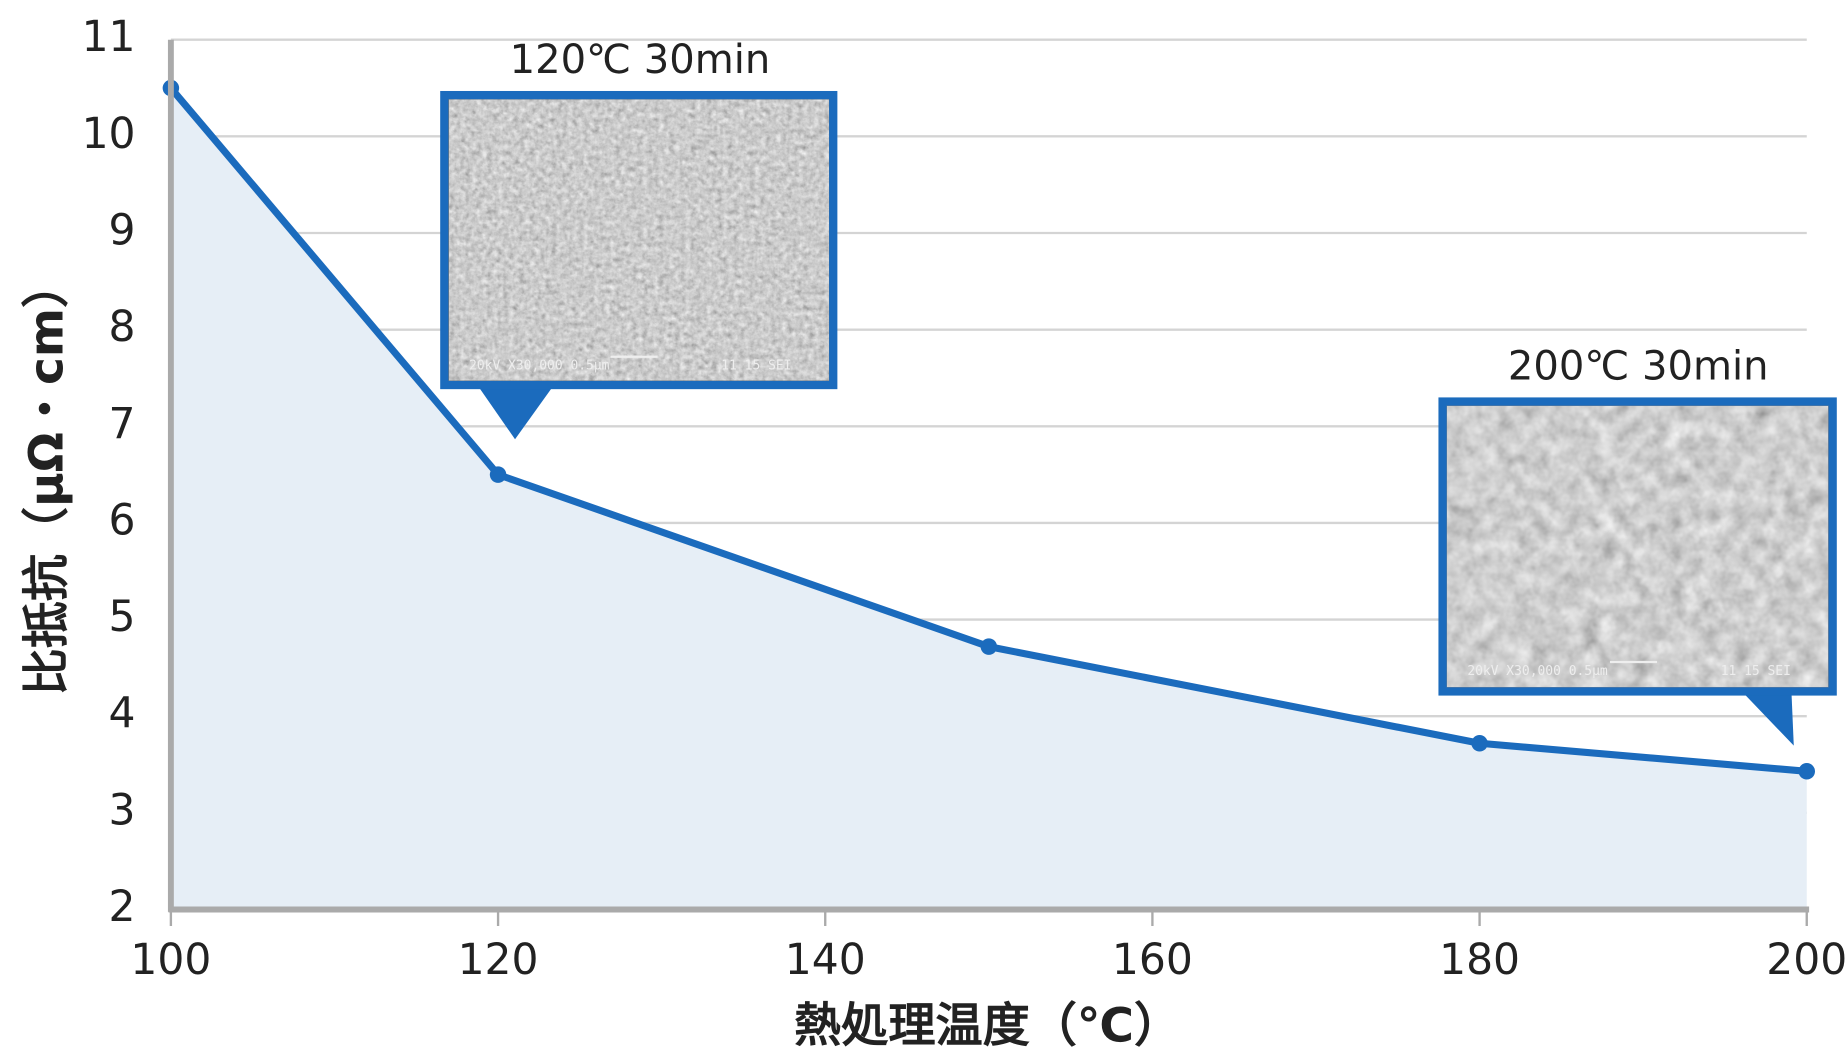 The width and height of the screenshot is (1848, 1060). I want to click on x-tick-label: 120, so click(498, 960).